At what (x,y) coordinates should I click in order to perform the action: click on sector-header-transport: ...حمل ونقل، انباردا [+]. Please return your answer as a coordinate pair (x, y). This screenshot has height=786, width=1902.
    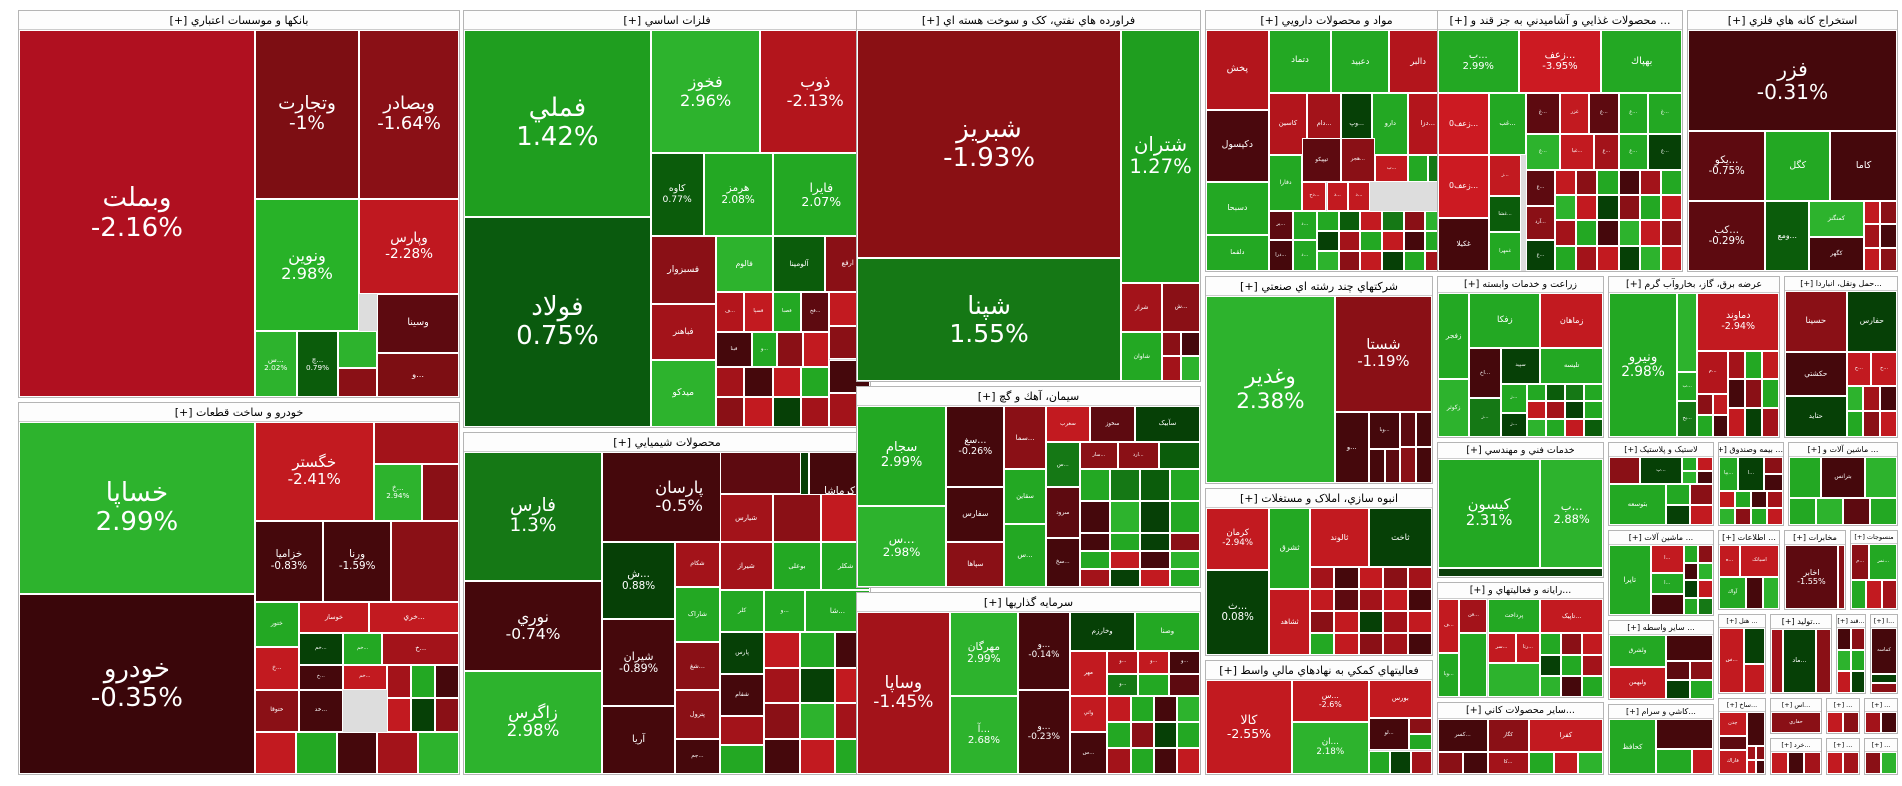
    Looking at the image, I should click on (1841, 284).